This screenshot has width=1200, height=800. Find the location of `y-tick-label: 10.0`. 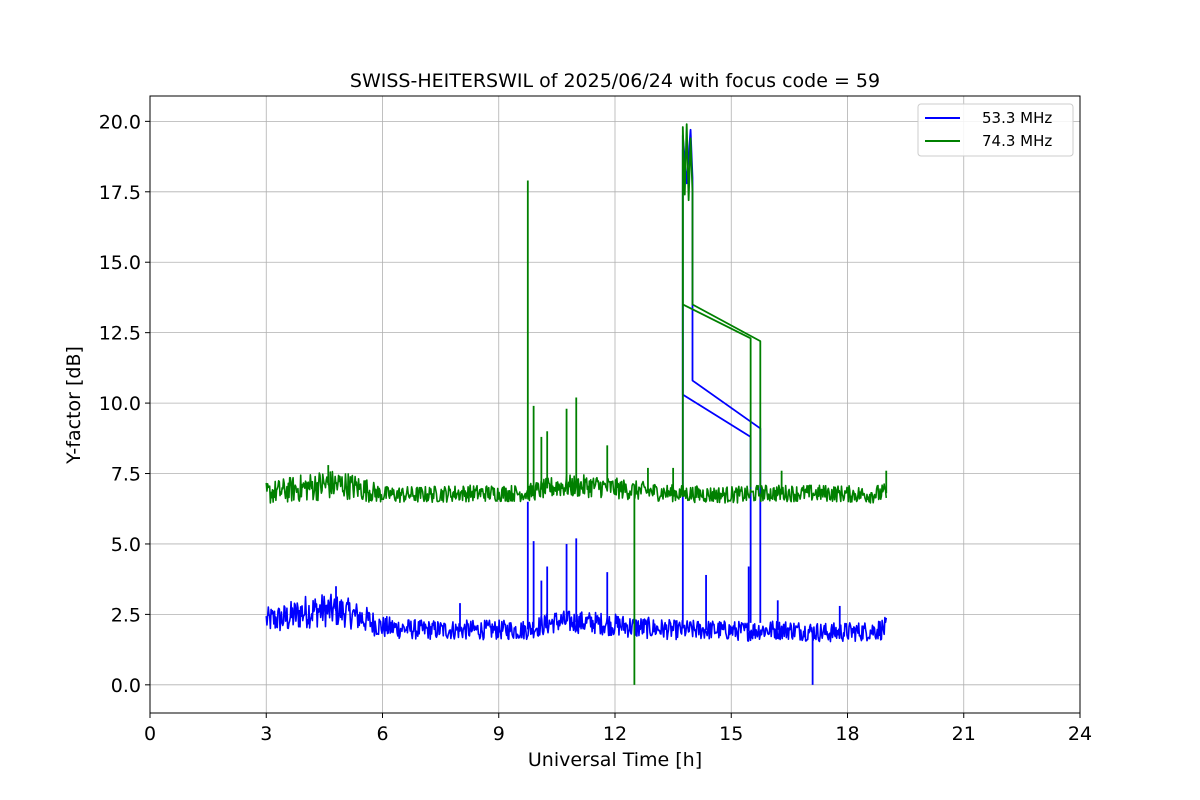

y-tick-label: 10.0 is located at coordinates (120, 404).